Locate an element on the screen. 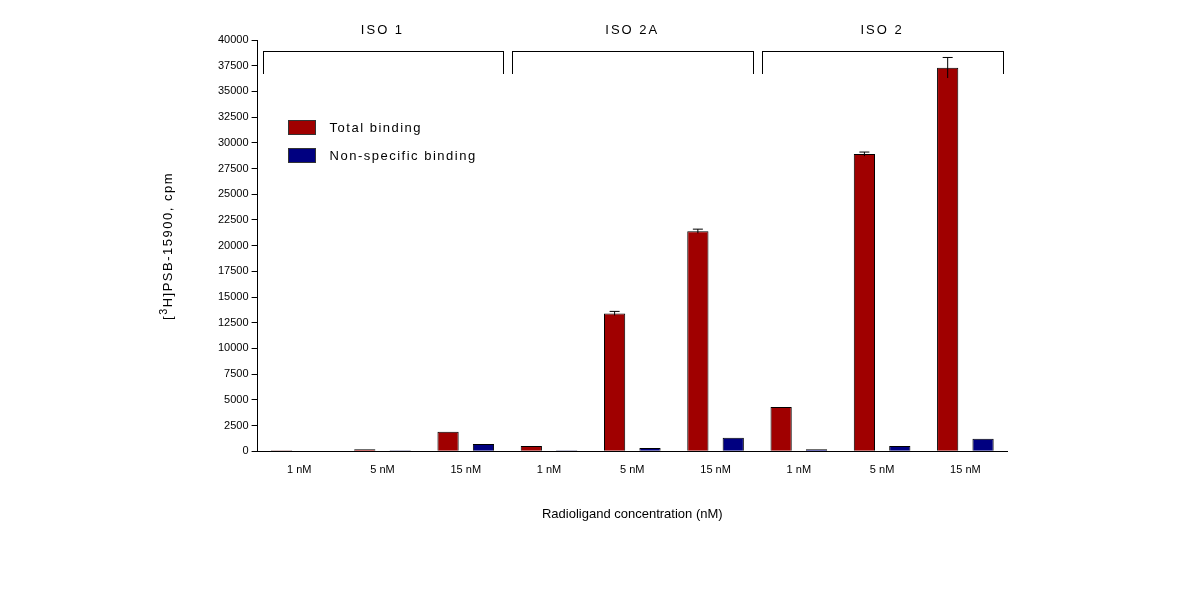 The image size is (1177, 601). y-tick-label: 27500 is located at coordinates (233, 167).